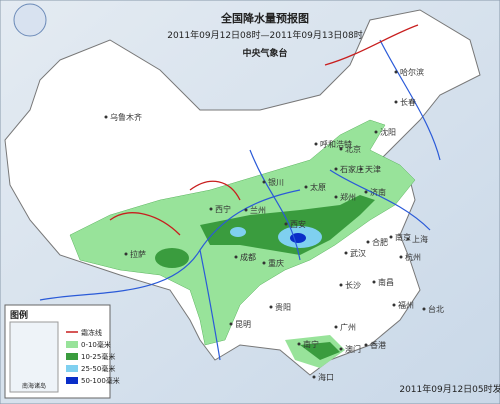 This screenshot has height=404, width=500. Describe the element at coordinates (378, 345) in the screenshot. I see `city-label: 香港` at that location.